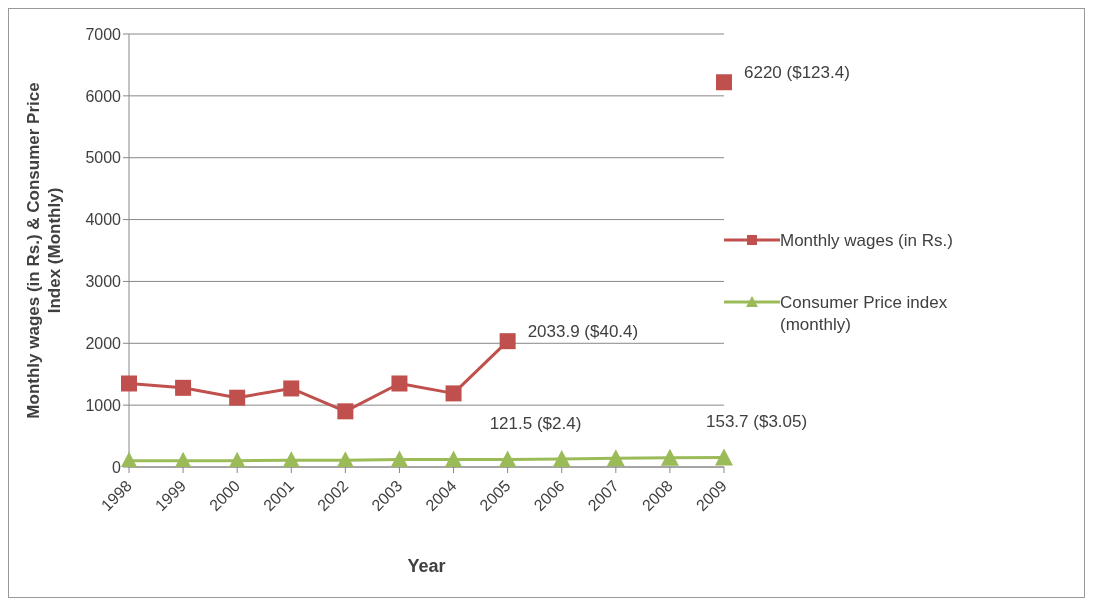  What do you see at coordinates (866, 241) in the screenshot?
I see `legend-label: Monthly wages (in Rs.)` at bounding box center [866, 241].